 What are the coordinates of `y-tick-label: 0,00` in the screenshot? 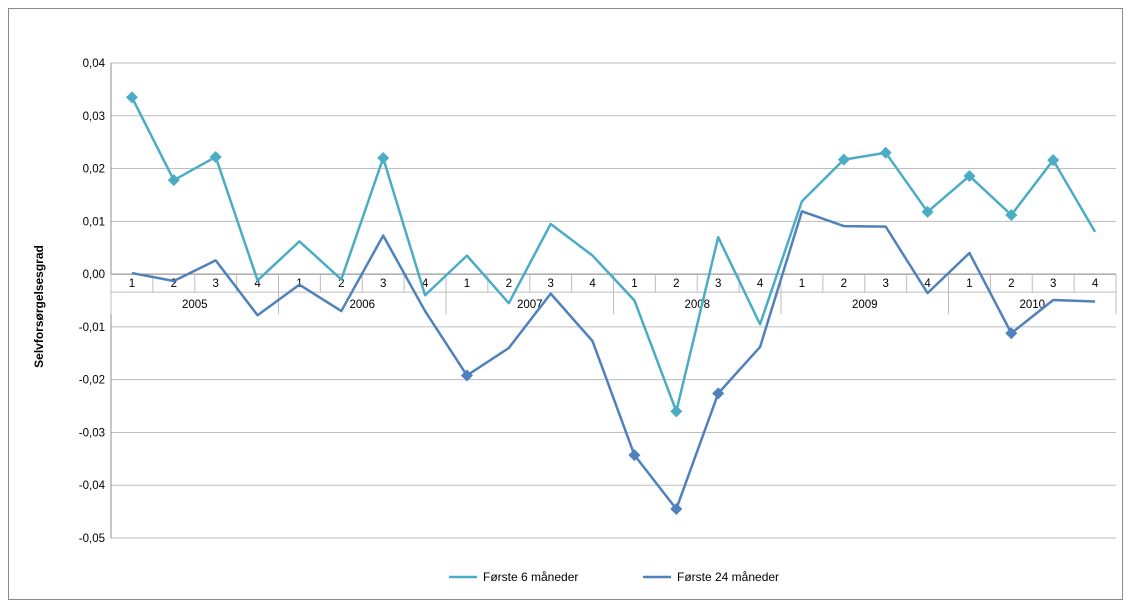 It's located at (94, 275).